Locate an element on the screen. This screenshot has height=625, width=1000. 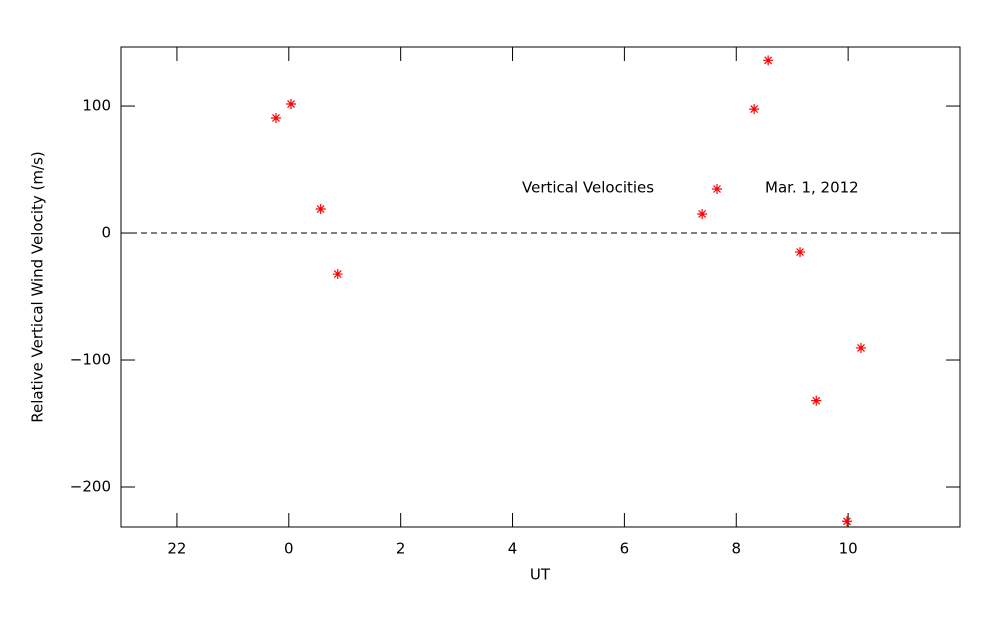
legend-label: Vertical Velocities is located at coordinates (588, 188).